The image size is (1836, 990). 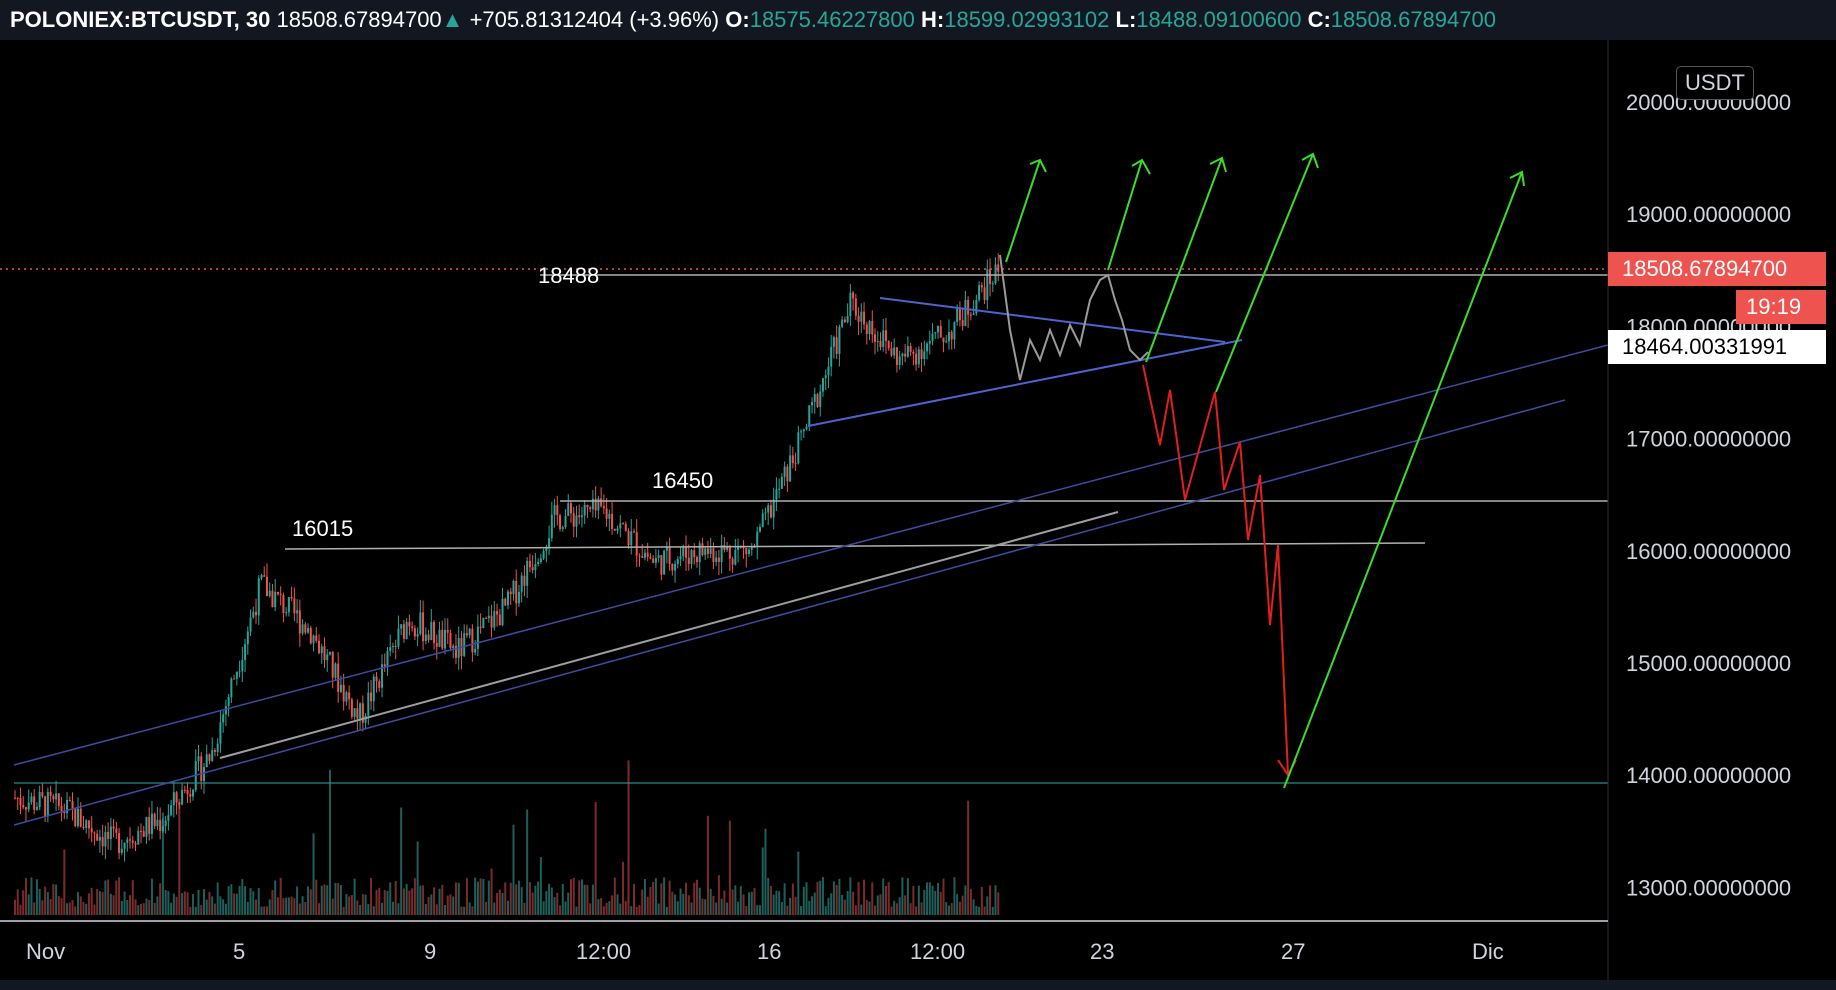 What do you see at coordinates (140, 19) in the screenshot?
I see `symbol-label: POLONIEX:BTCUSDT, 30` at bounding box center [140, 19].